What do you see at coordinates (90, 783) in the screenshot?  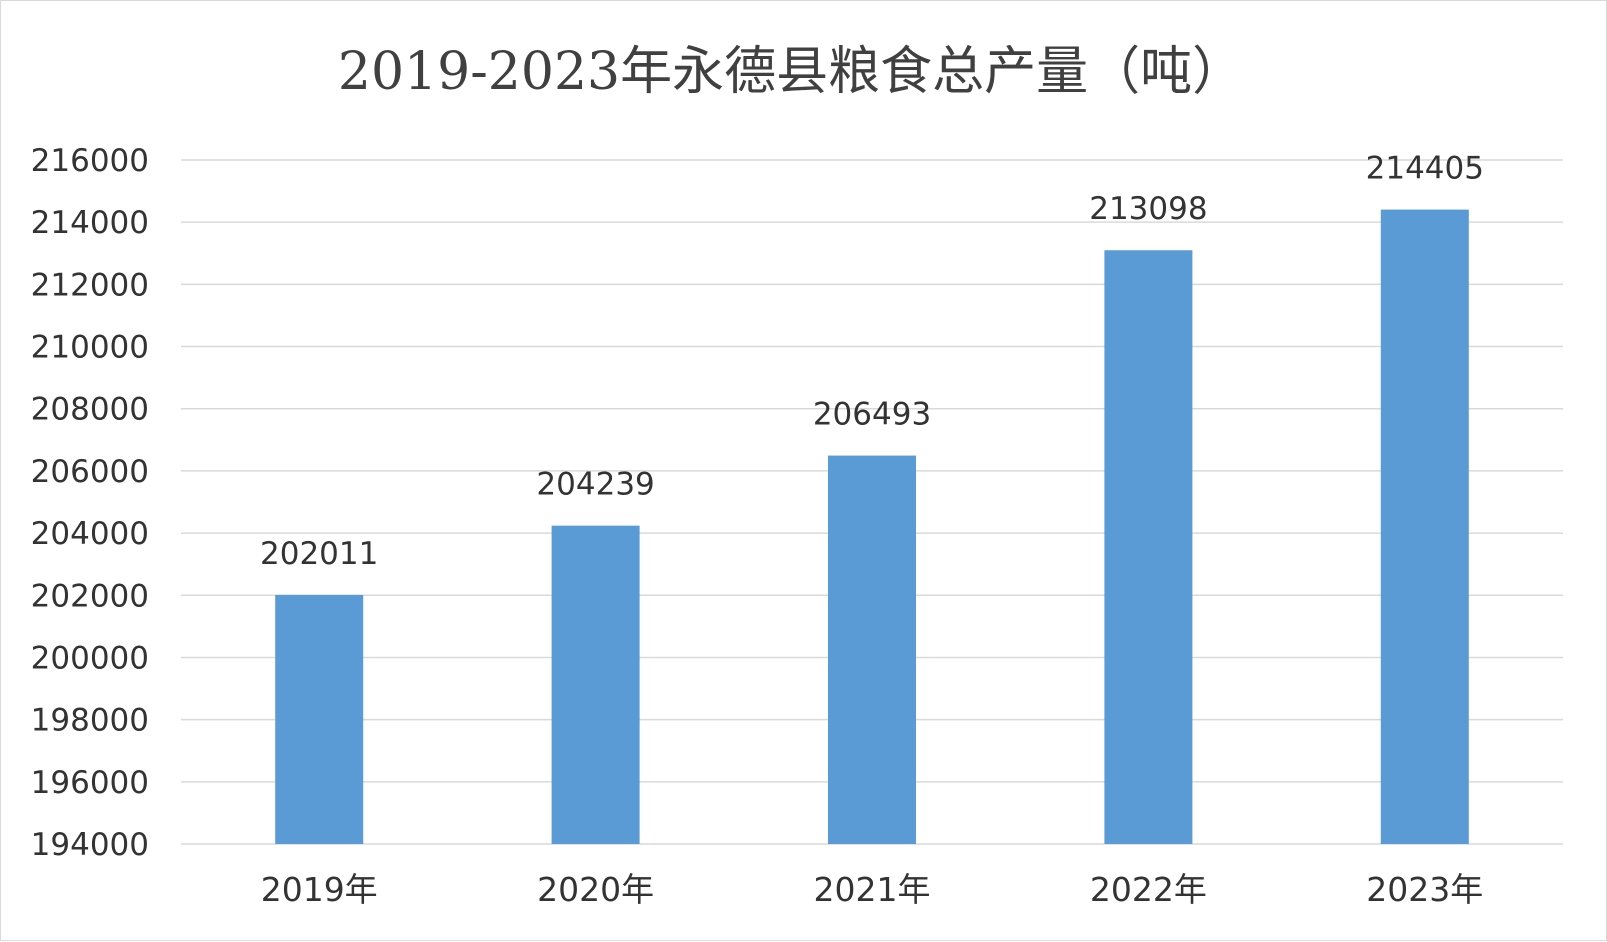 I see `y-tick-label-196000: 196000` at bounding box center [90, 783].